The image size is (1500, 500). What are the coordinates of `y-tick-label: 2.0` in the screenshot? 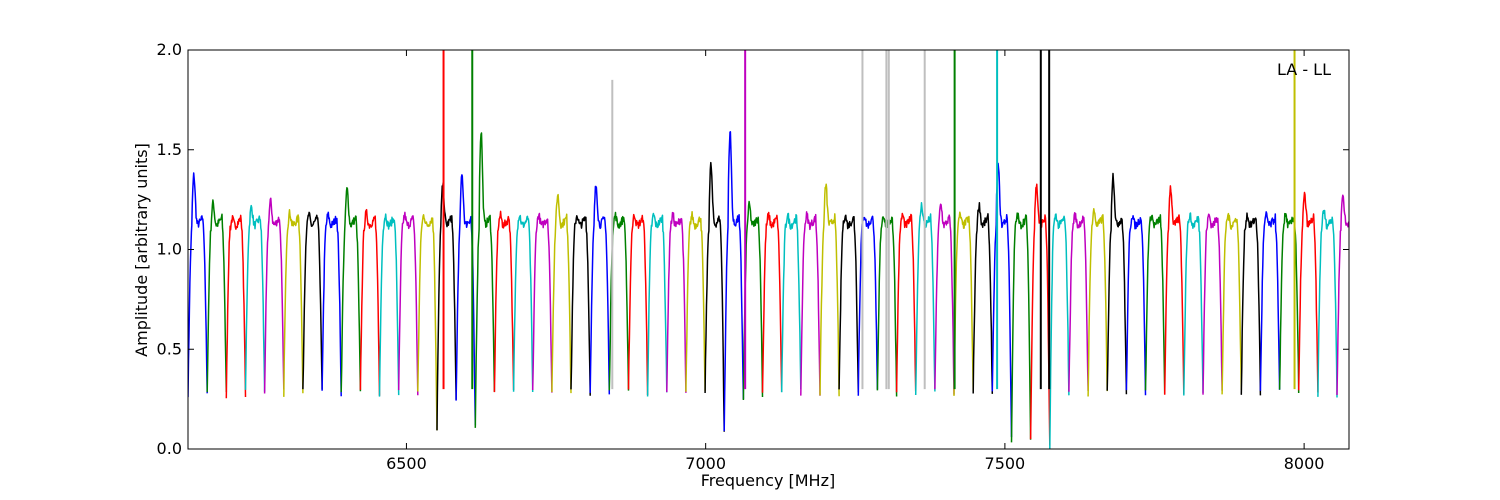 It's located at (169, 49).